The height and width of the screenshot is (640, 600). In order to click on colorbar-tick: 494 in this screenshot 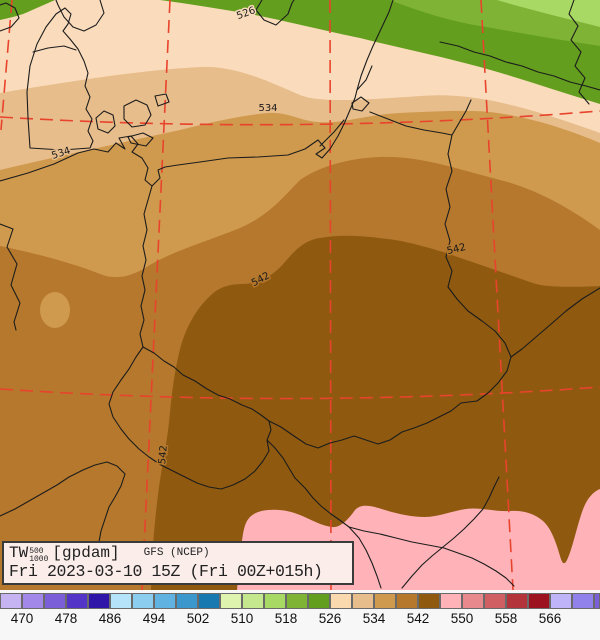, I will do `click(154, 618)`.